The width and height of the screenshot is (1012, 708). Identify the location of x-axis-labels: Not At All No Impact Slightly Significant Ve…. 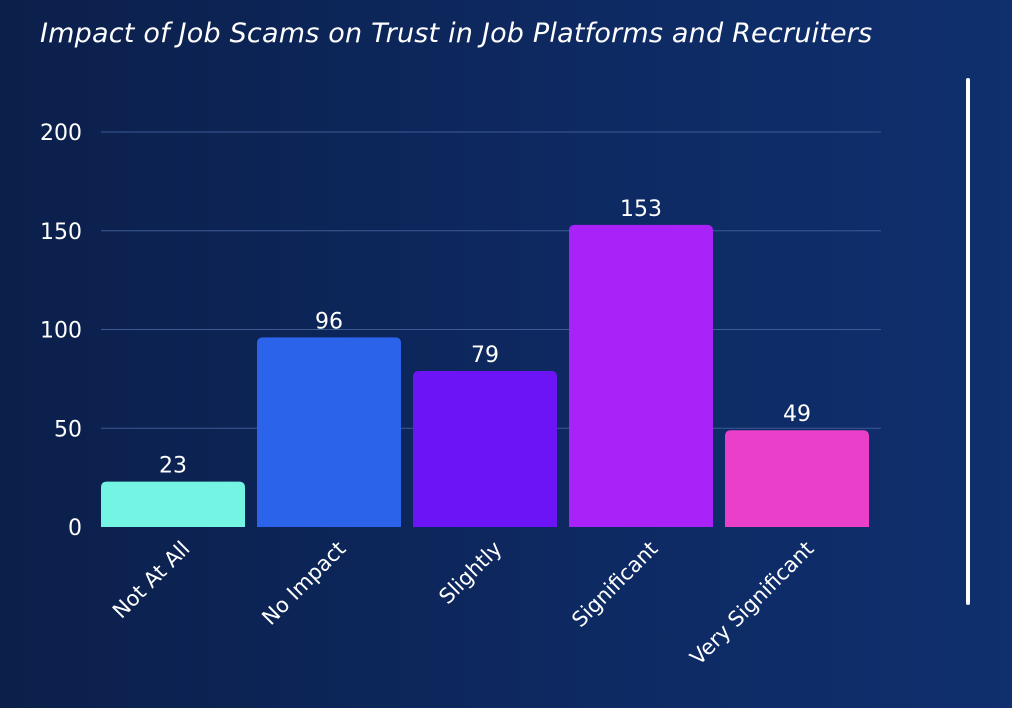
(463, 603).